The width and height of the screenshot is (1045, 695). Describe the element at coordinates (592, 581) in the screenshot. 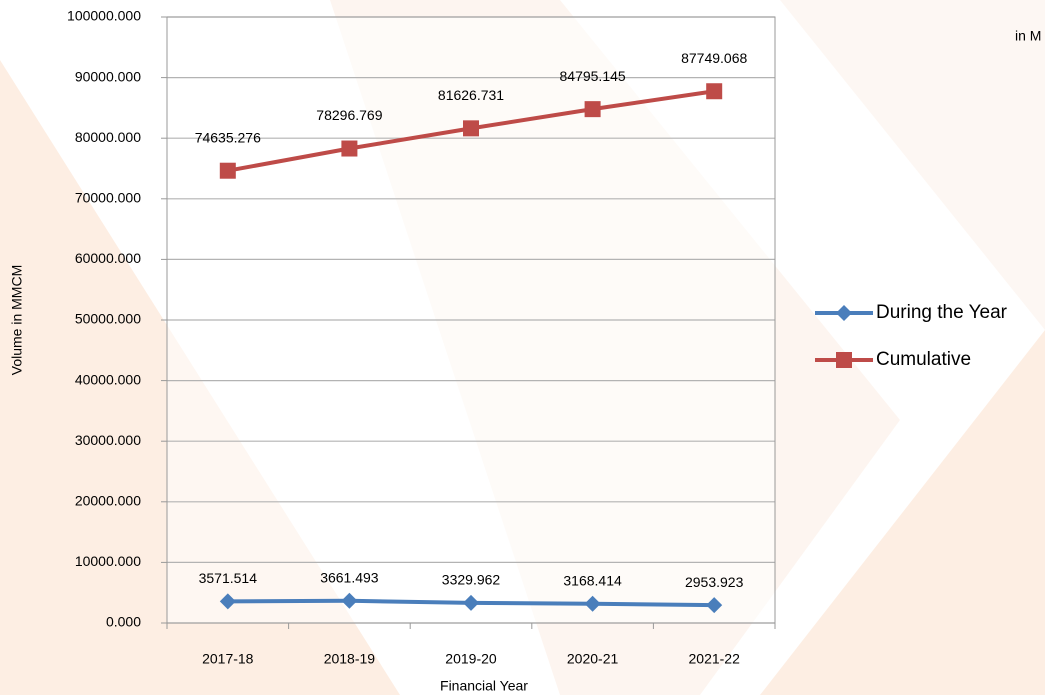

I see `data-label: 3168.414` at that location.